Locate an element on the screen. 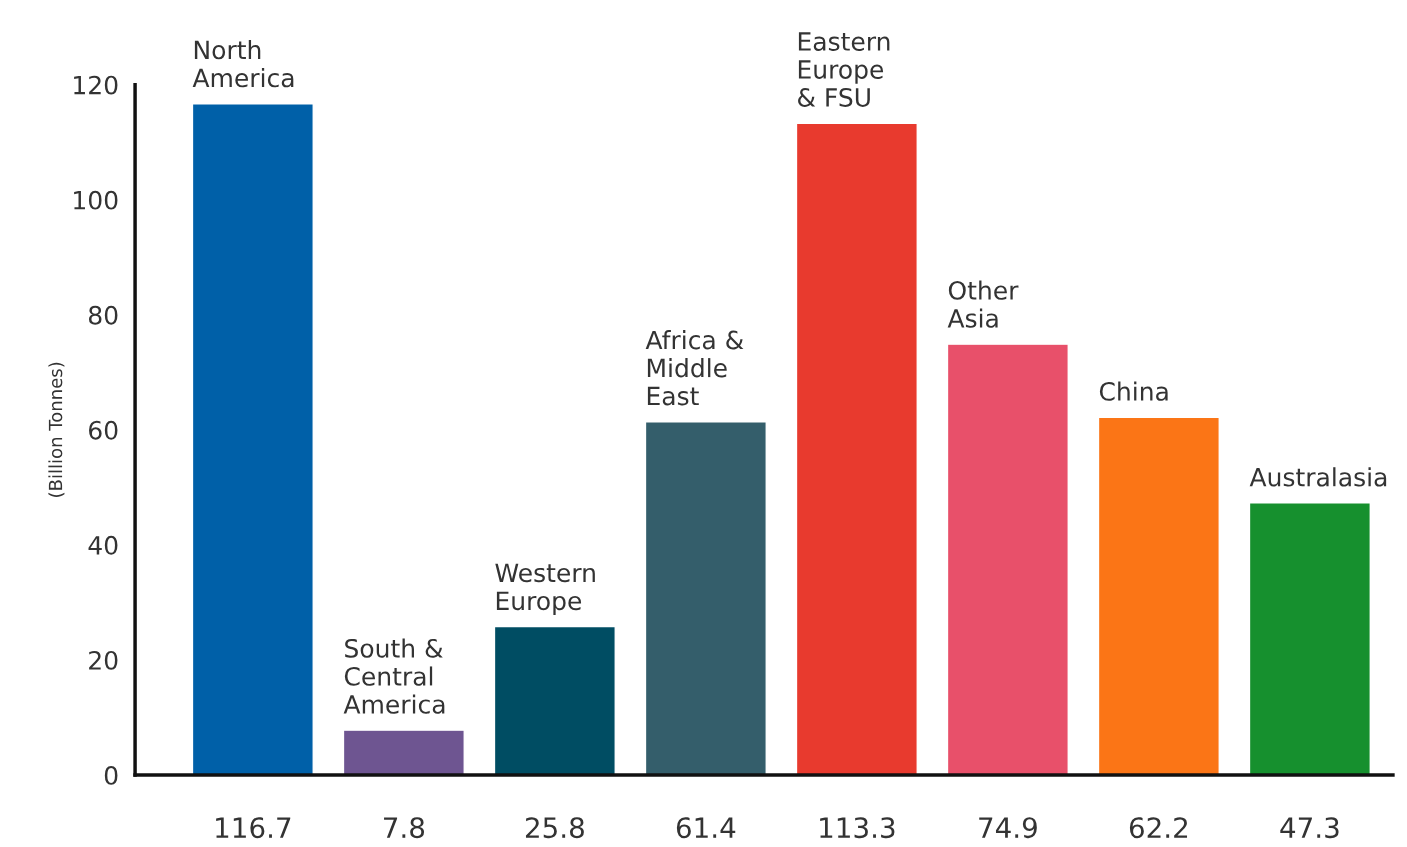 The width and height of the screenshot is (1407, 847). y-axis-title: (Billion Tonnes) is located at coordinates (56, 429).